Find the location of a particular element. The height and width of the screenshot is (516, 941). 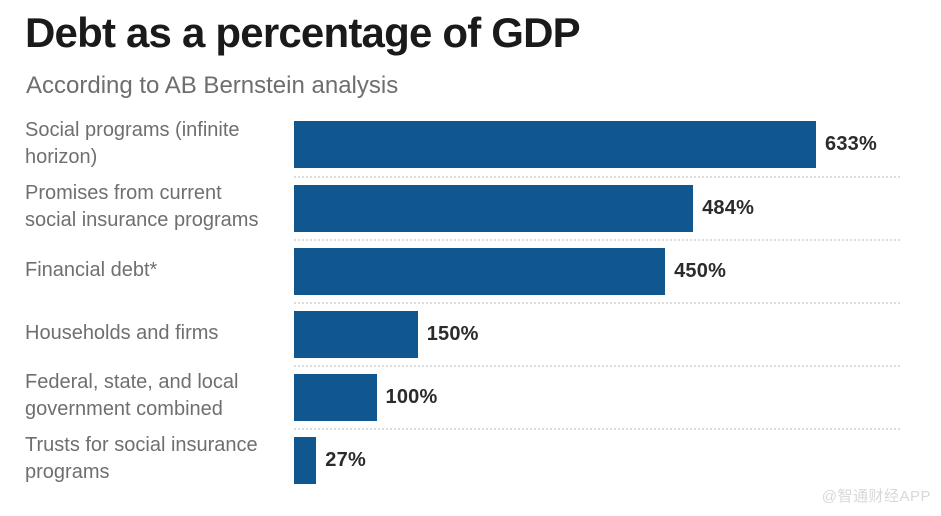

chart-row: Households and firms 150% is located at coordinates (470, 333).